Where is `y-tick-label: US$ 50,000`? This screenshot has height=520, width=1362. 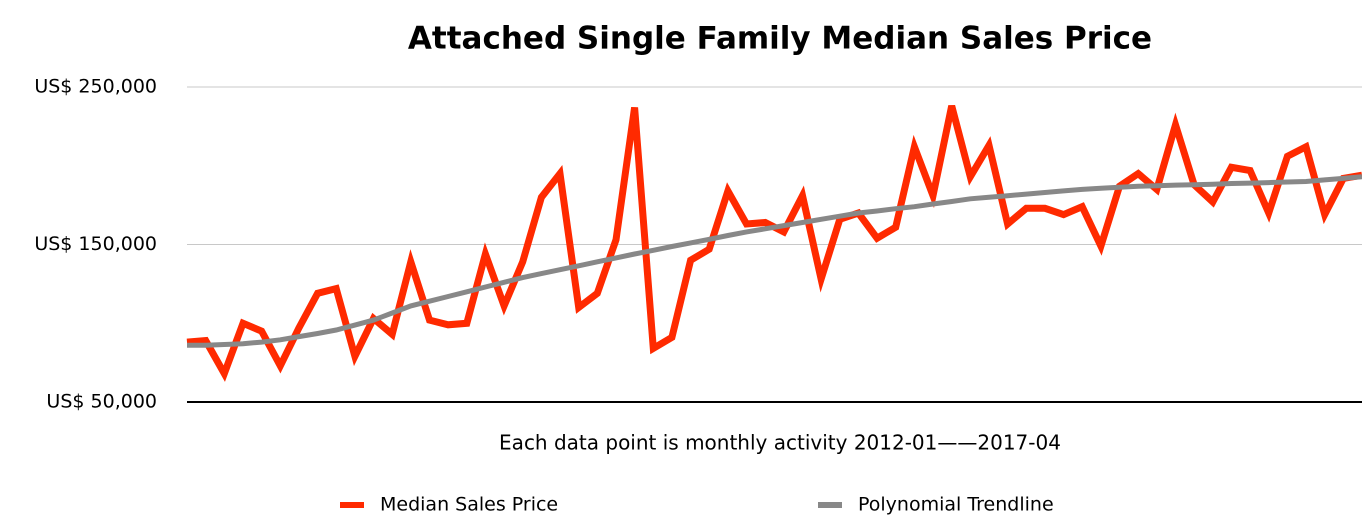
y-tick-label: US$ 50,000 is located at coordinates (101, 402).